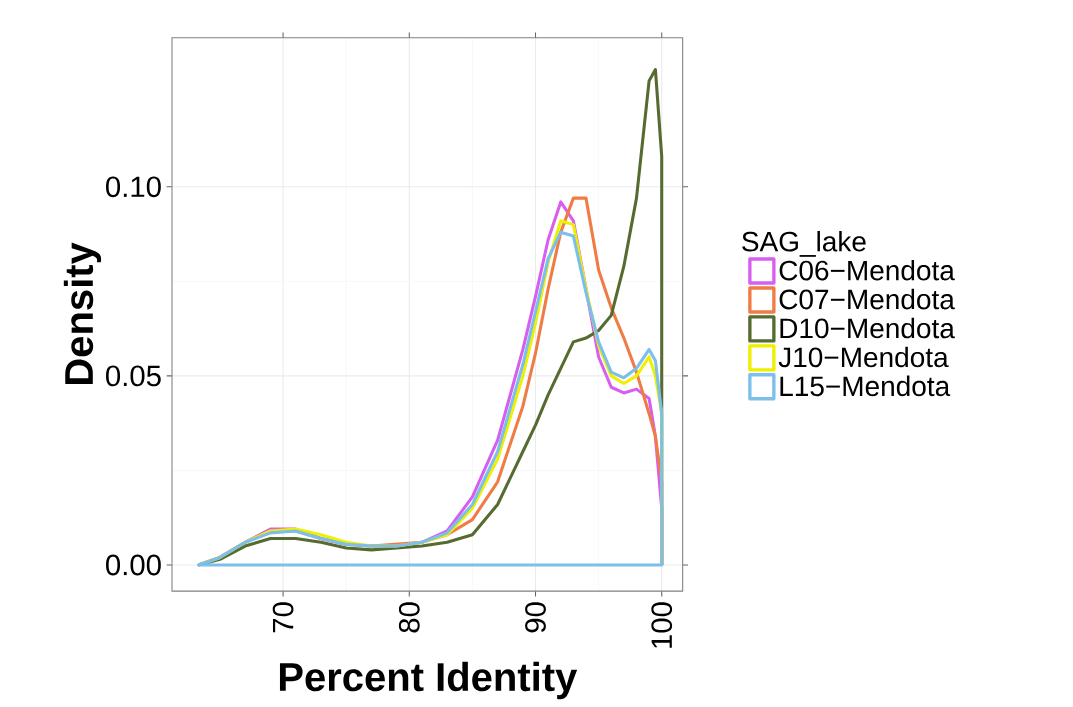 The image size is (1073, 707). What do you see at coordinates (133, 376) in the screenshot?
I see `y-tick-label: 0.05` at bounding box center [133, 376].